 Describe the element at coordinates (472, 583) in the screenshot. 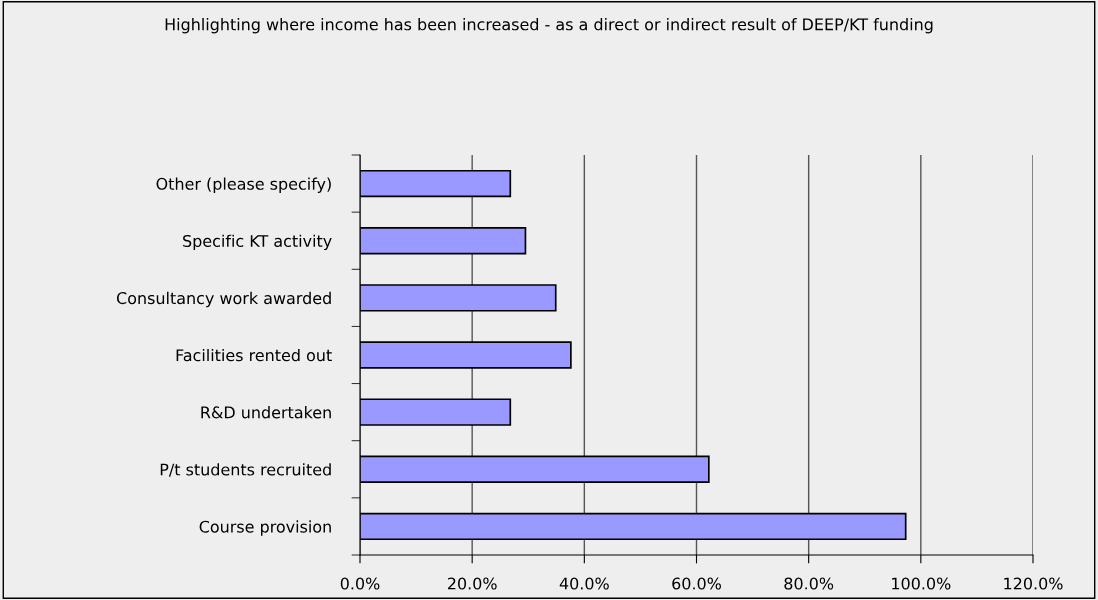

I see `x-tick-label: 20.0%` at that location.